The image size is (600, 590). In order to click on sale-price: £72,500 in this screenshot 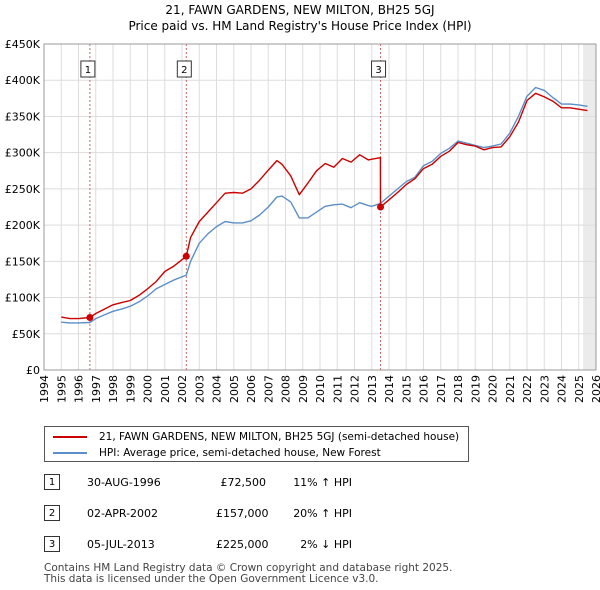, I will do `click(243, 482)`.